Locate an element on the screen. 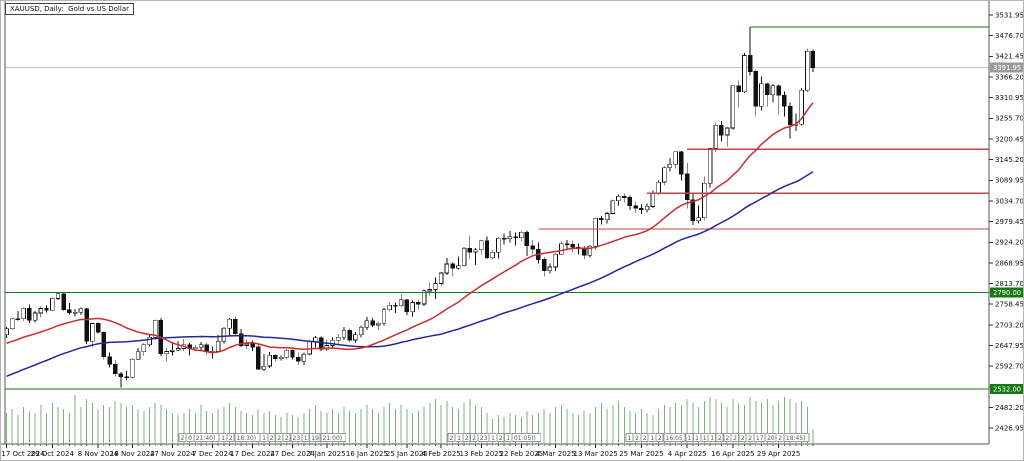  svg-text: 27 Dec 2024 is located at coordinates (292, 454).